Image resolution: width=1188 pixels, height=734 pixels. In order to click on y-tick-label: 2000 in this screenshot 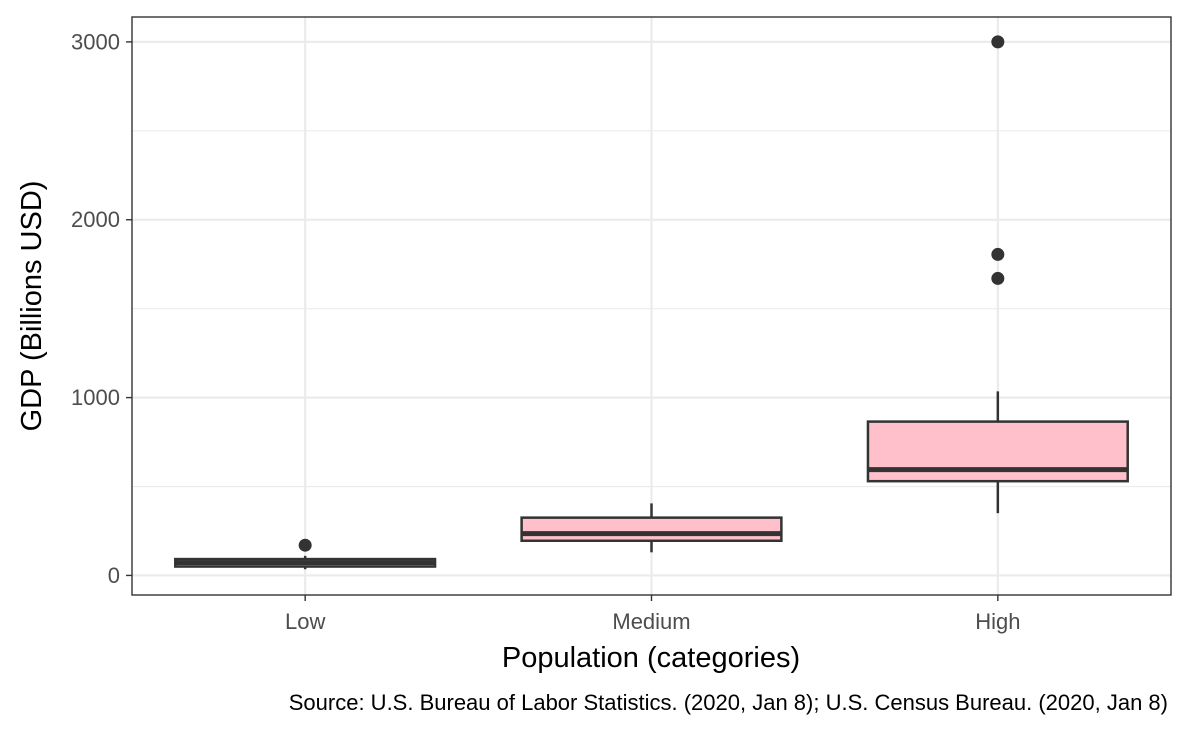, I will do `click(95, 219)`.